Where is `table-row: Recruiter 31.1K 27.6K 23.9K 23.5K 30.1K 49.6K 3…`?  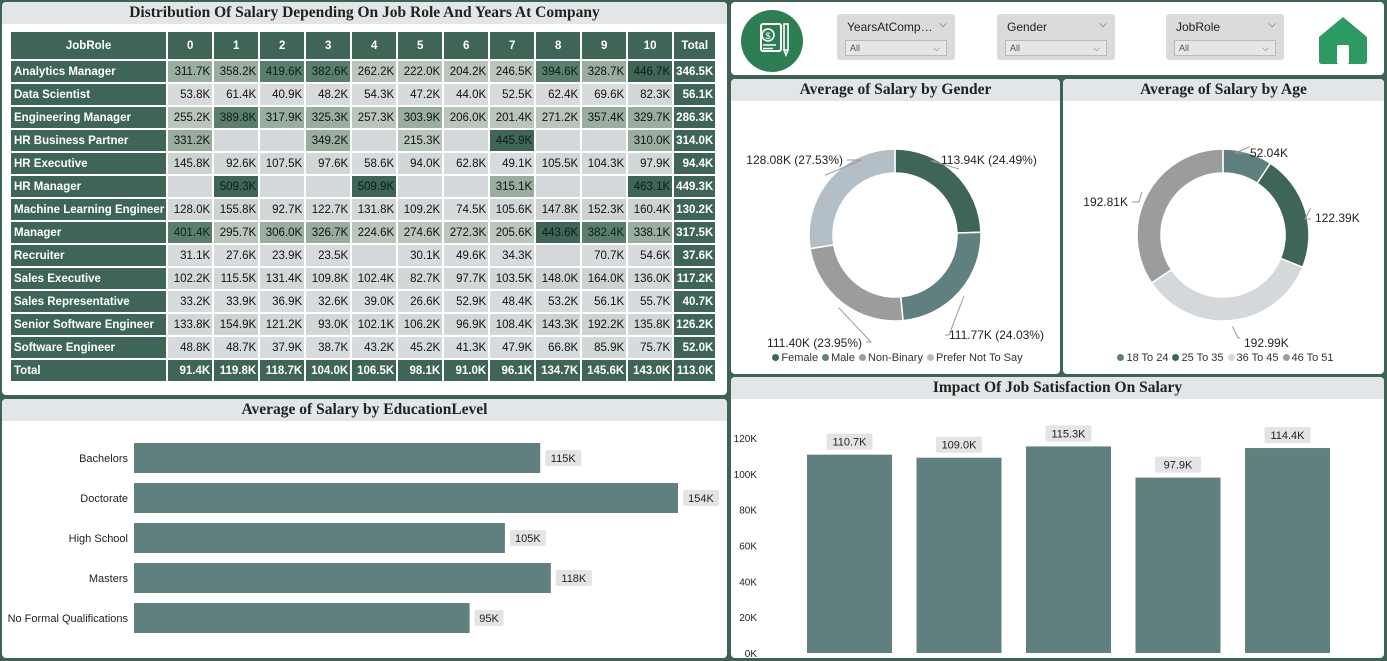
table-row: Recruiter 31.1K 27.6K 23.9K 23.5K 30.1K 49.6K 3… is located at coordinates (363, 255).